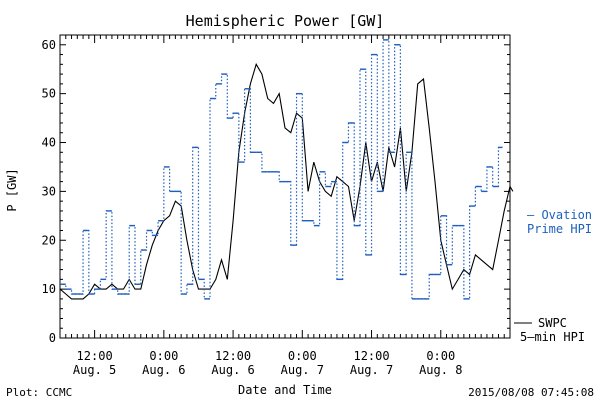 The width and height of the screenshot is (600, 400). I want to click on footer-plot-credit: Plot: CCMC, so click(39, 392).